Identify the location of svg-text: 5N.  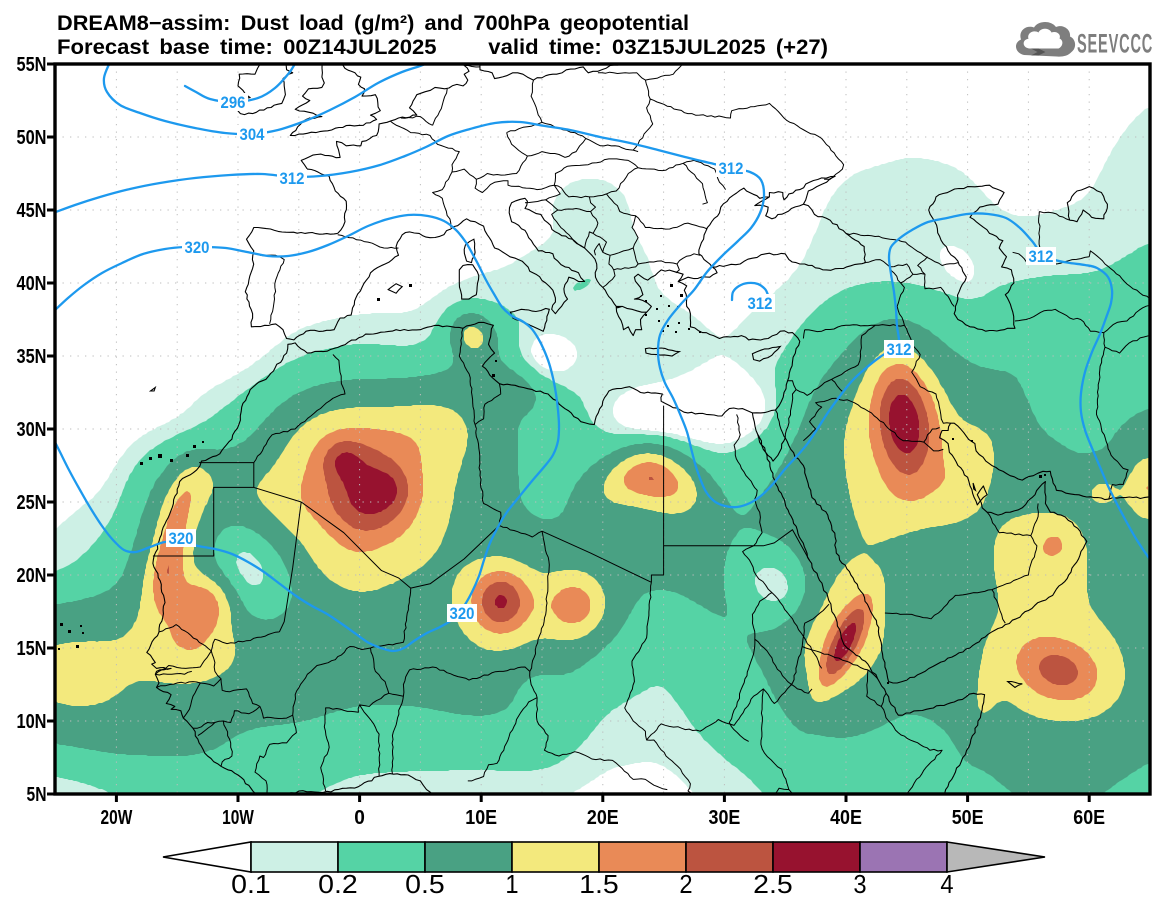
(37, 795).